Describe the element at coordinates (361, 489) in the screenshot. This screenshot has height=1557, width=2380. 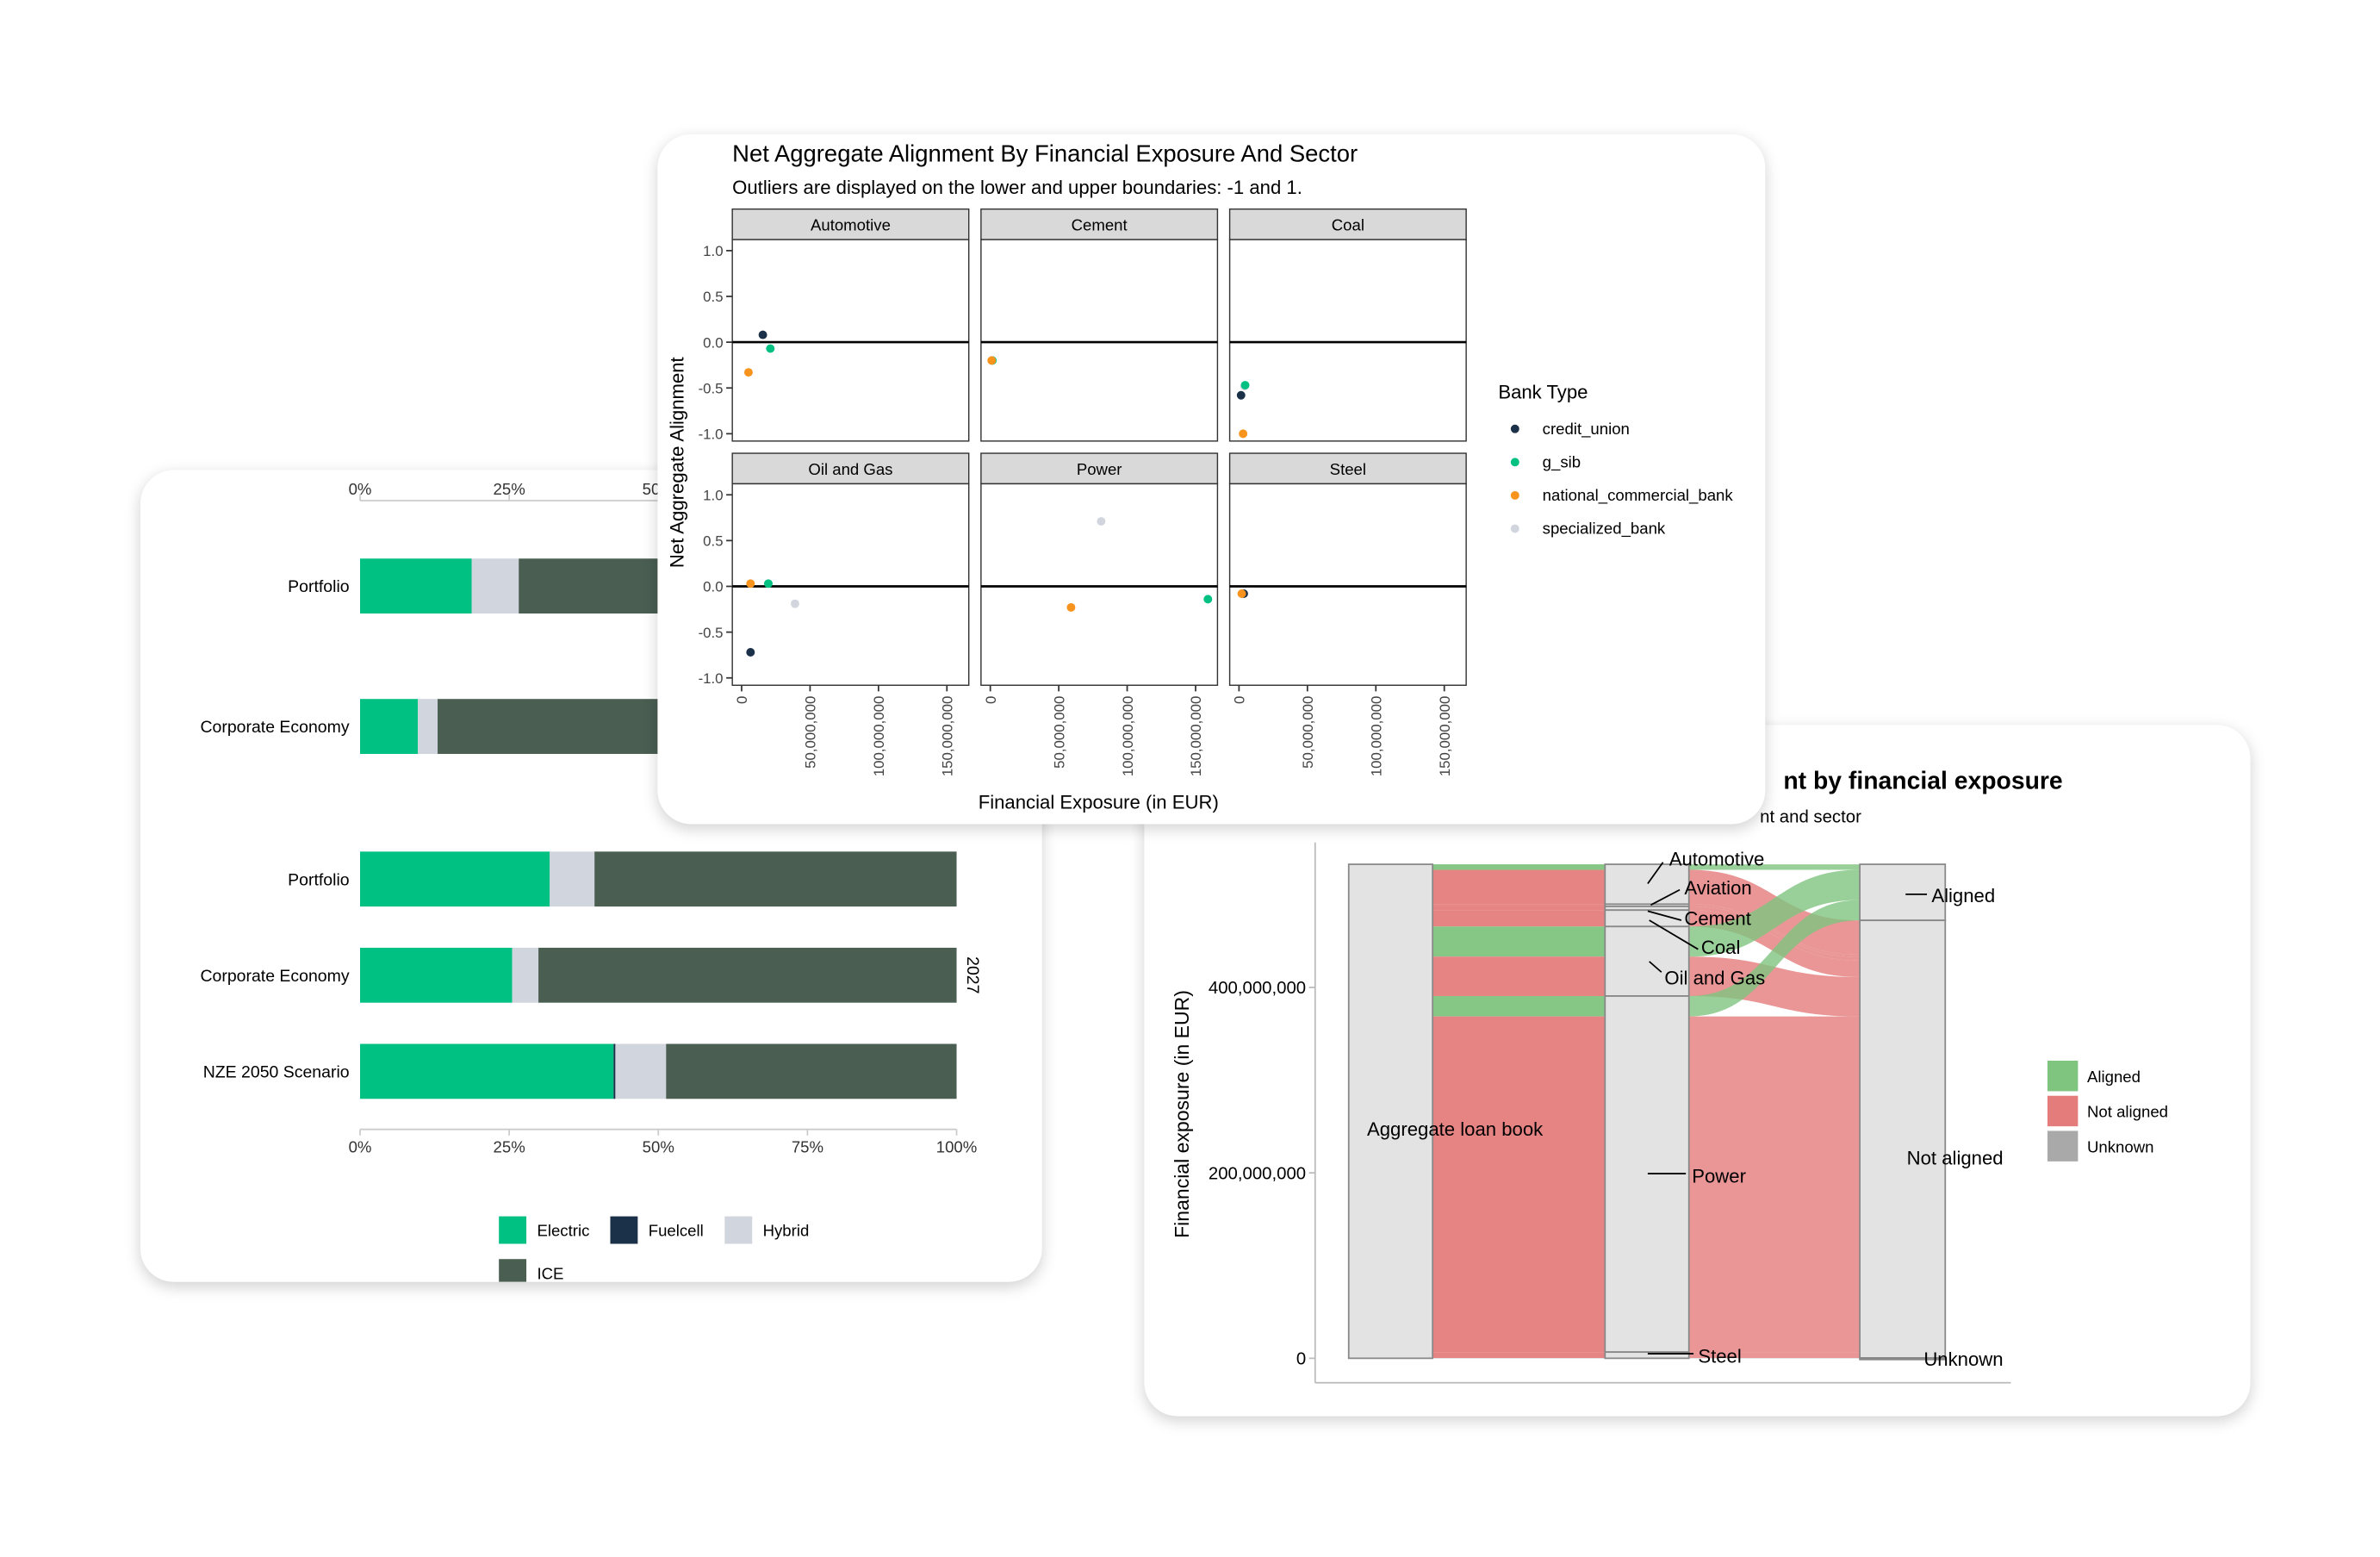
I see `top-x-tick-label: 0%` at that location.